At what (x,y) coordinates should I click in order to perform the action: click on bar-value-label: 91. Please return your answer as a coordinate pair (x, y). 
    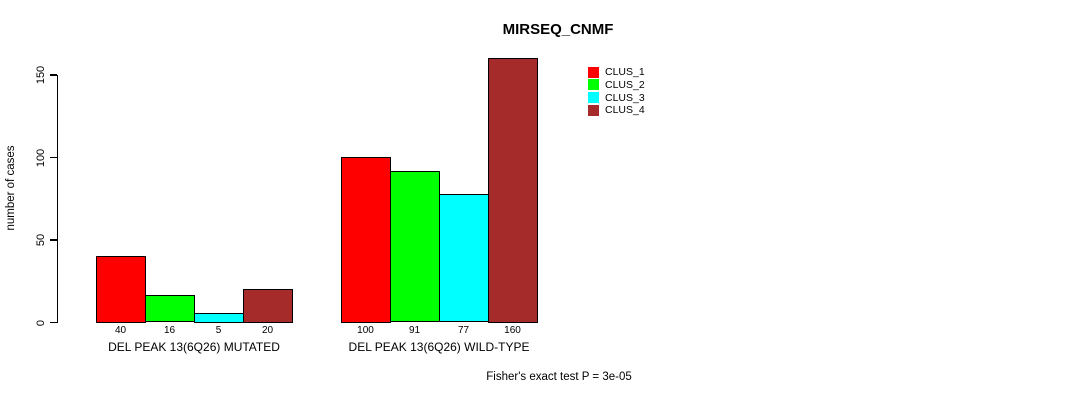
    Looking at the image, I should click on (414, 330).